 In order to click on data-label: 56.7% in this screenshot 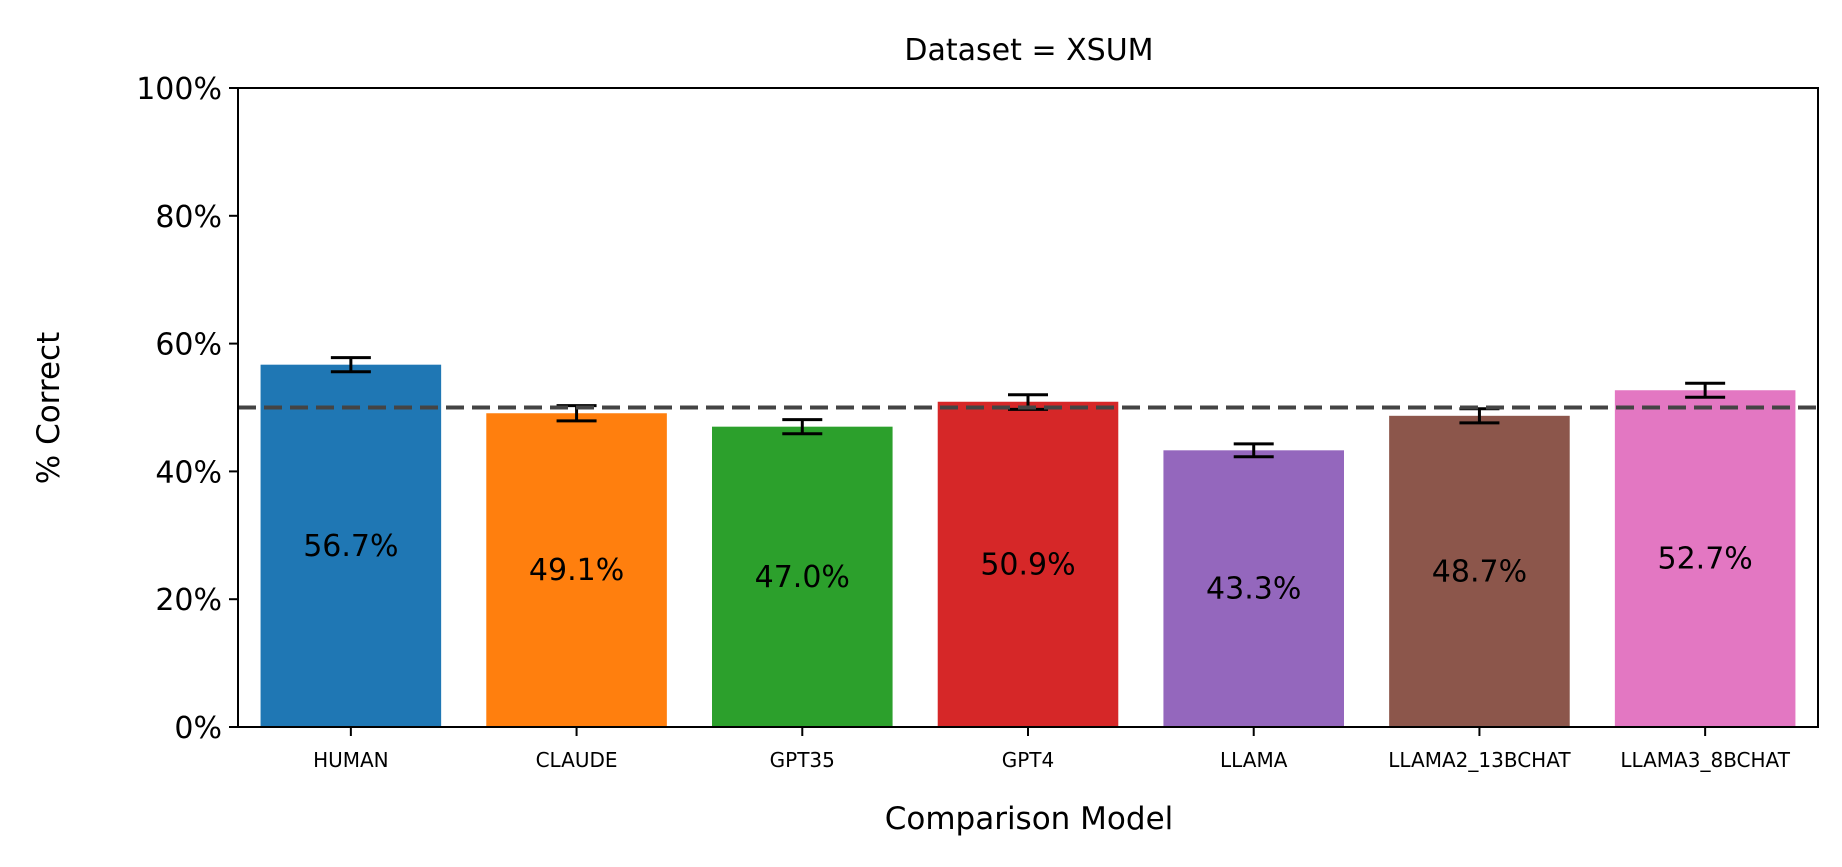, I will do `click(350, 546)`.